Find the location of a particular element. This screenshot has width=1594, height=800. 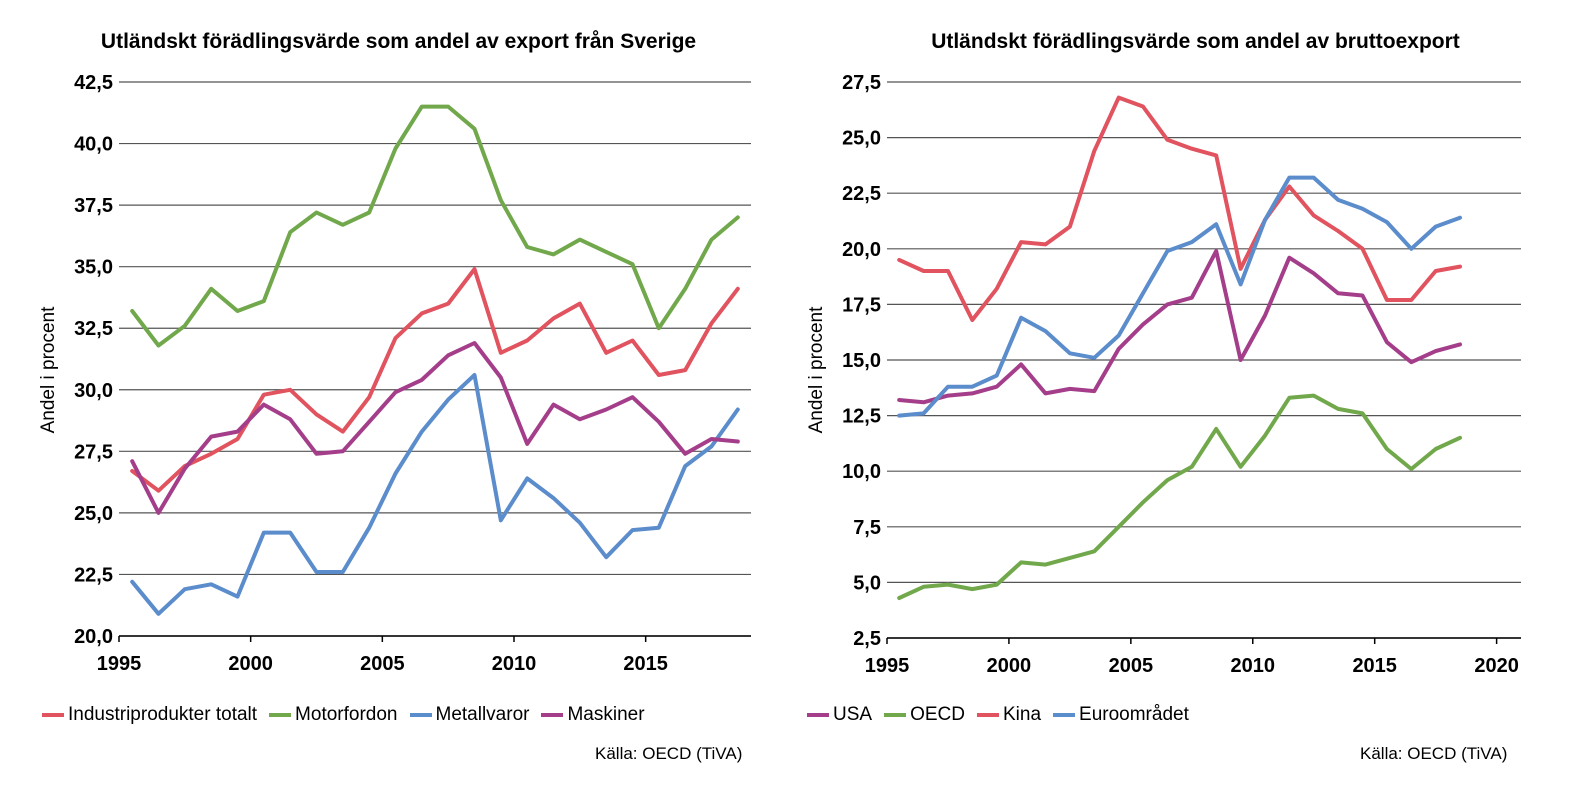

legend-item: OECD is located at coordinates (924, 715).